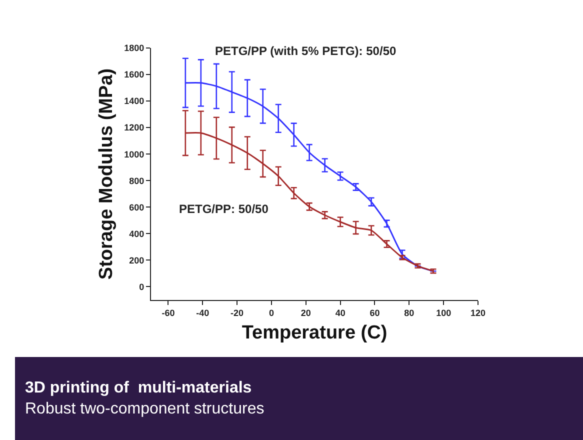 This screenshot has height=440, width=583. Describe the element at coordinates (203, 313) in the screenshot. I see `x-tick-label: -40` at that location.